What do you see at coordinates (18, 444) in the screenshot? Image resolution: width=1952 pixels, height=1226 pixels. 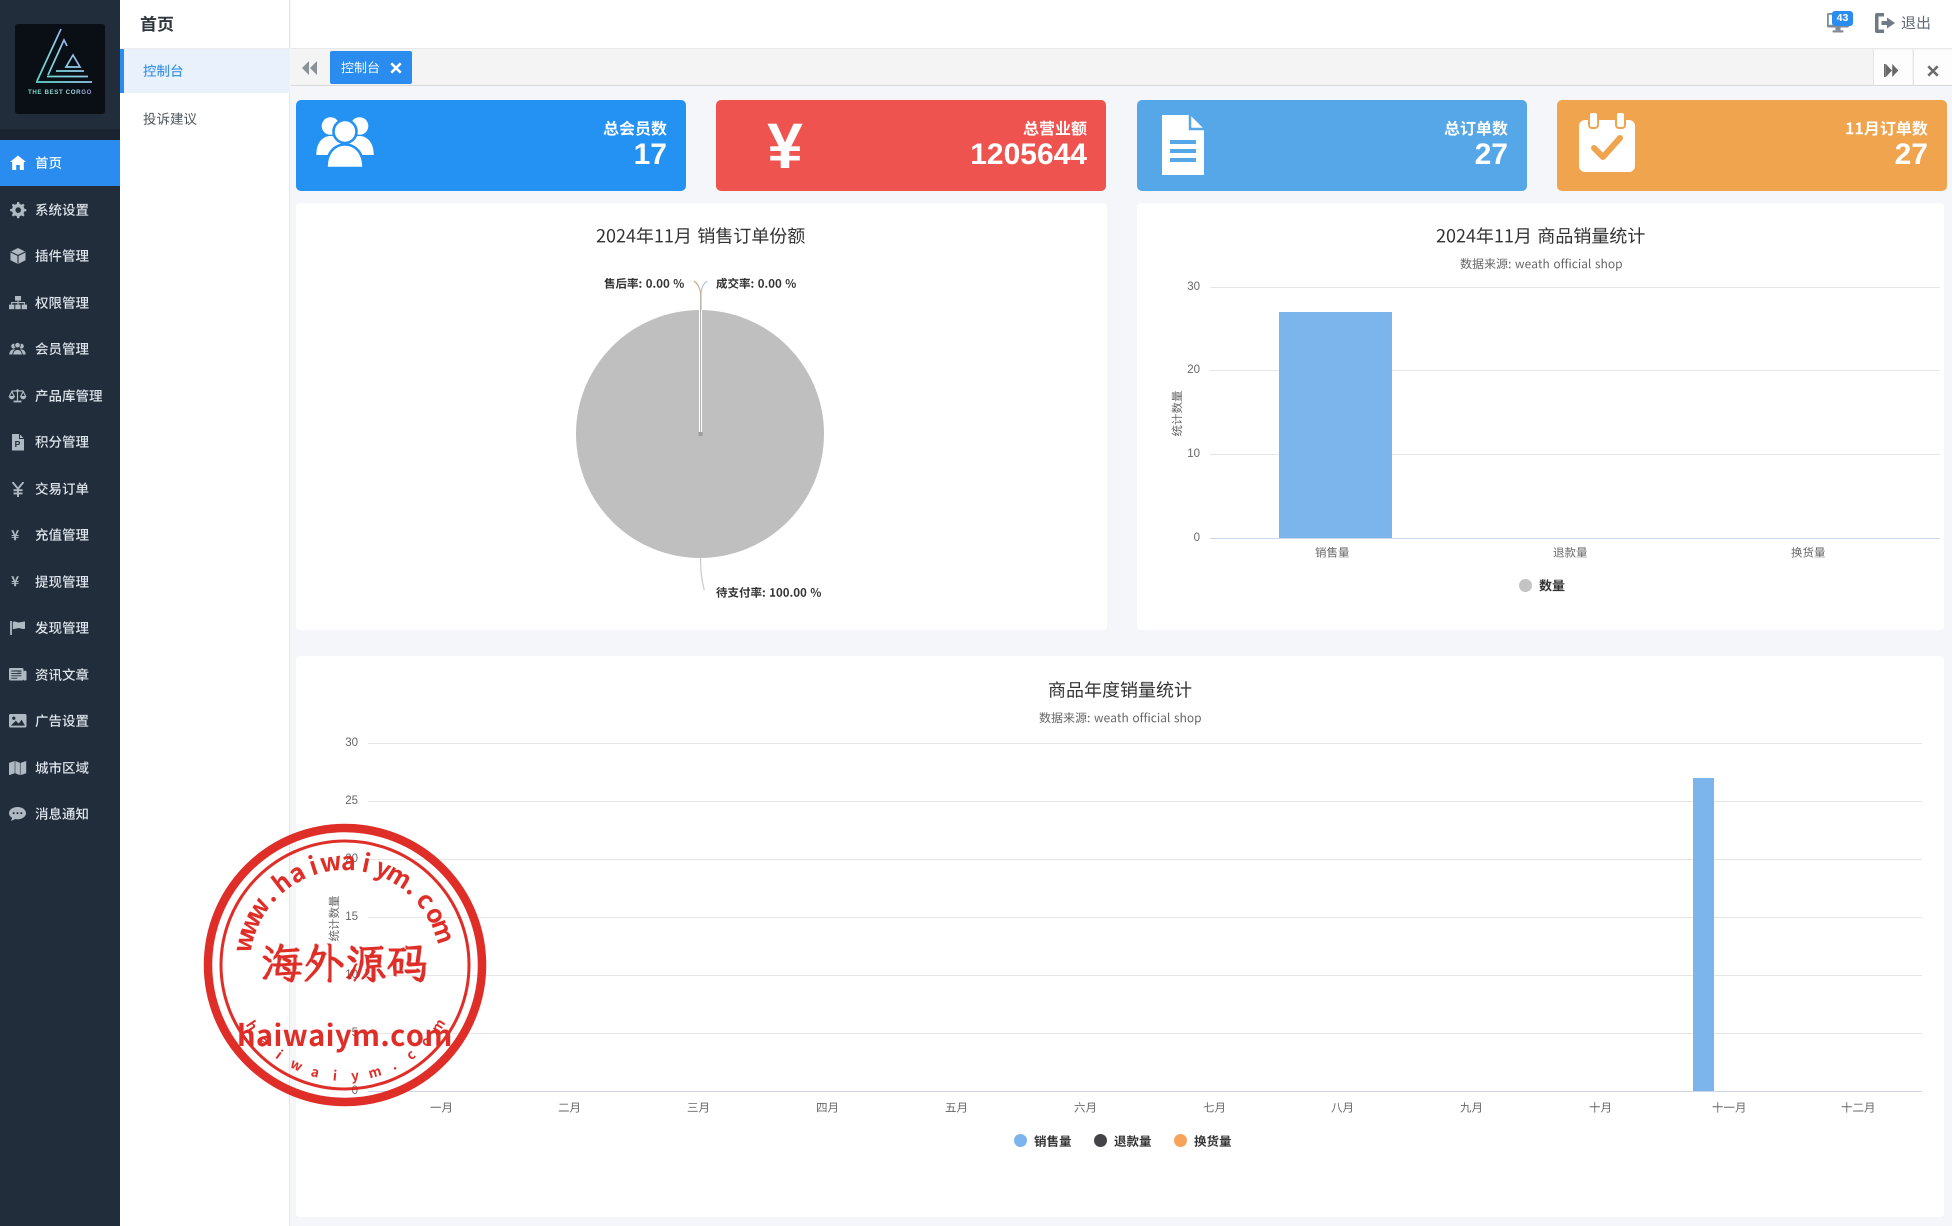 I see `svg-text: P` at bounding box center [18, 444].